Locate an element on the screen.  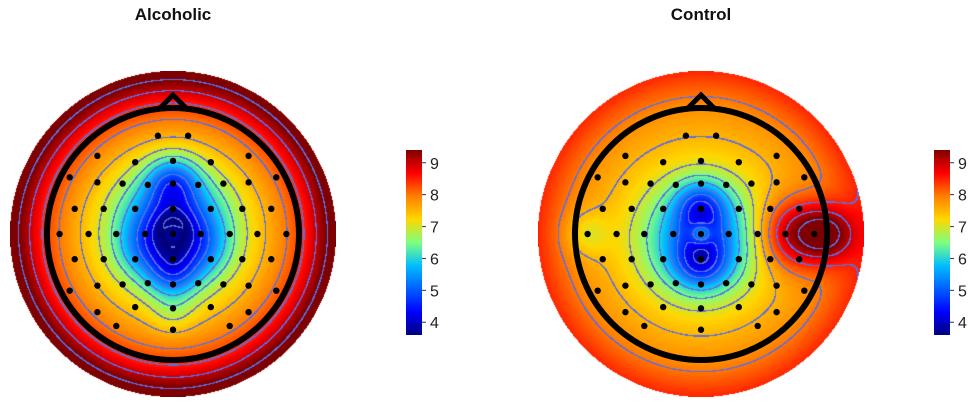
colorbar-alcoholic: 4 5 6 7 8 9 is located at coordinates (422, 242).